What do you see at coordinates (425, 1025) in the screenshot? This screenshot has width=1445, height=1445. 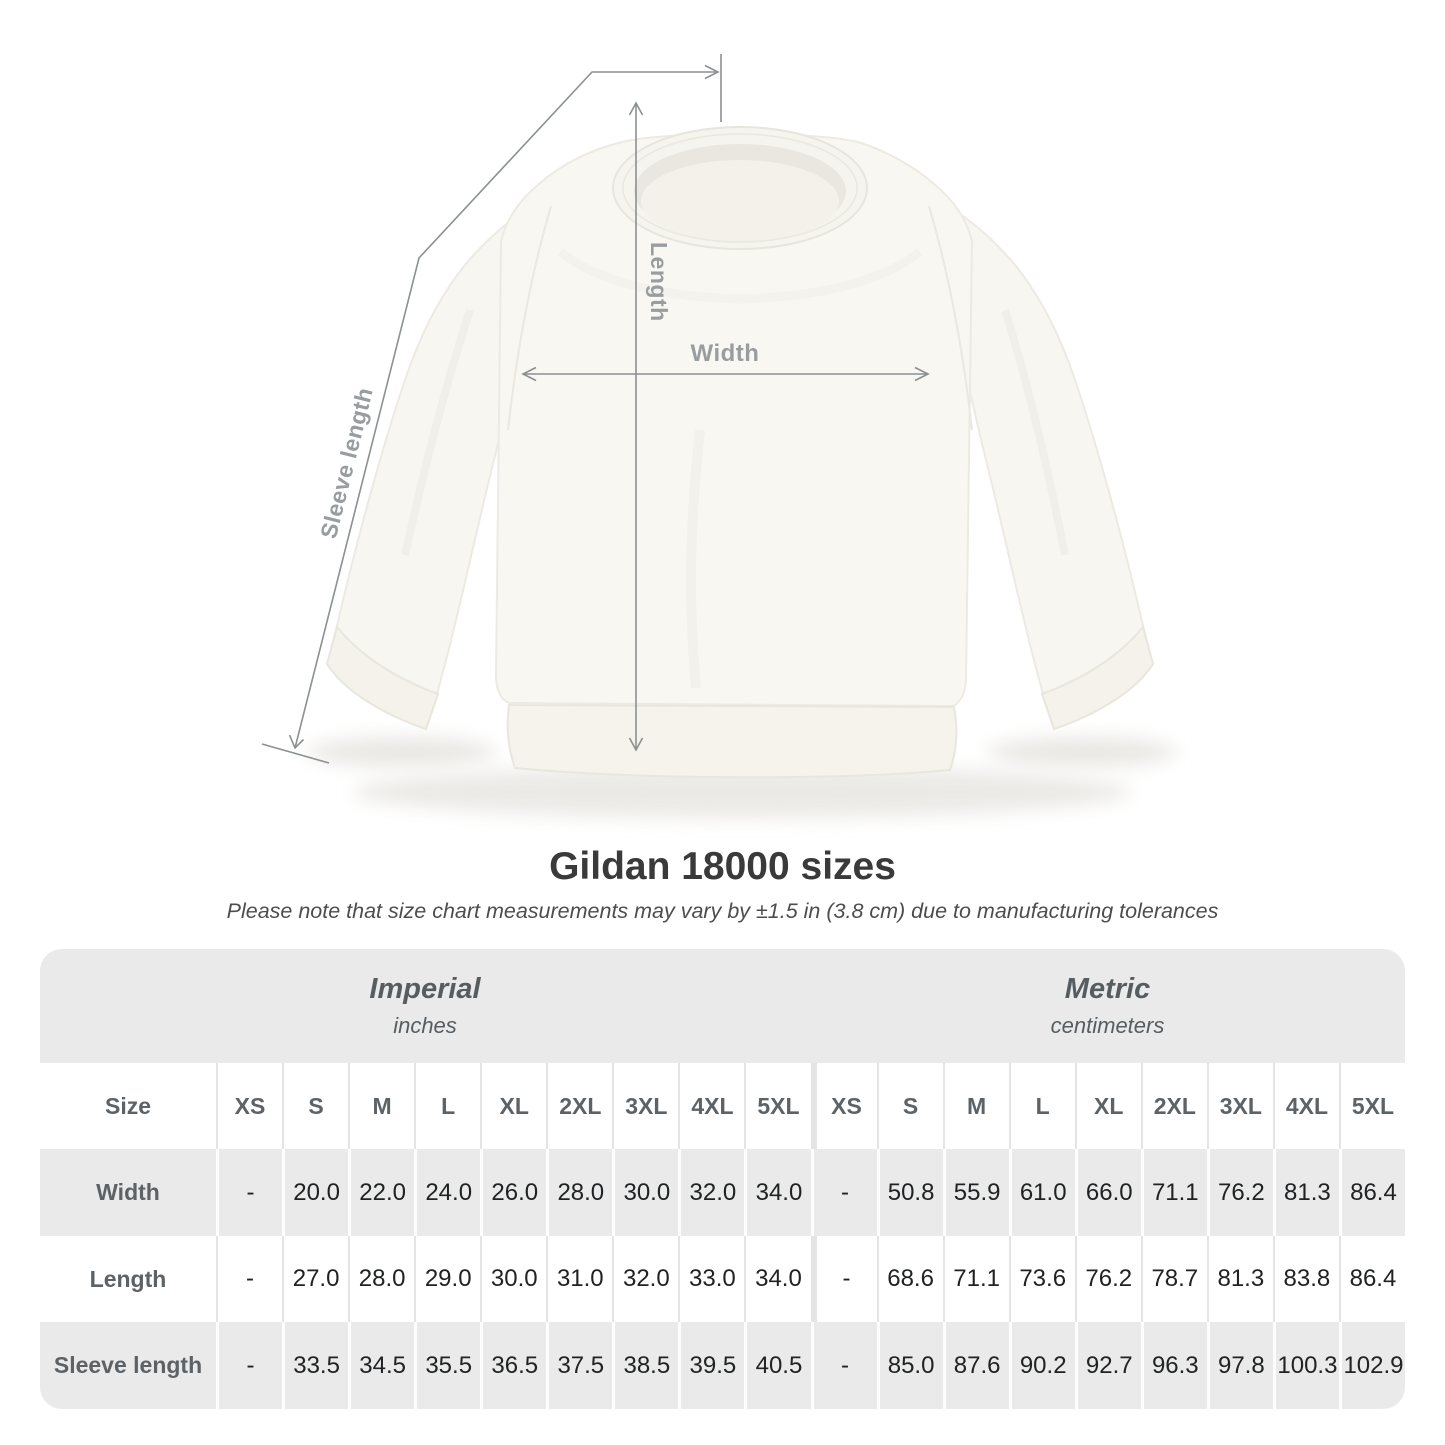 I see `imperial-unit: inches` at bounding box center [425, 1025].